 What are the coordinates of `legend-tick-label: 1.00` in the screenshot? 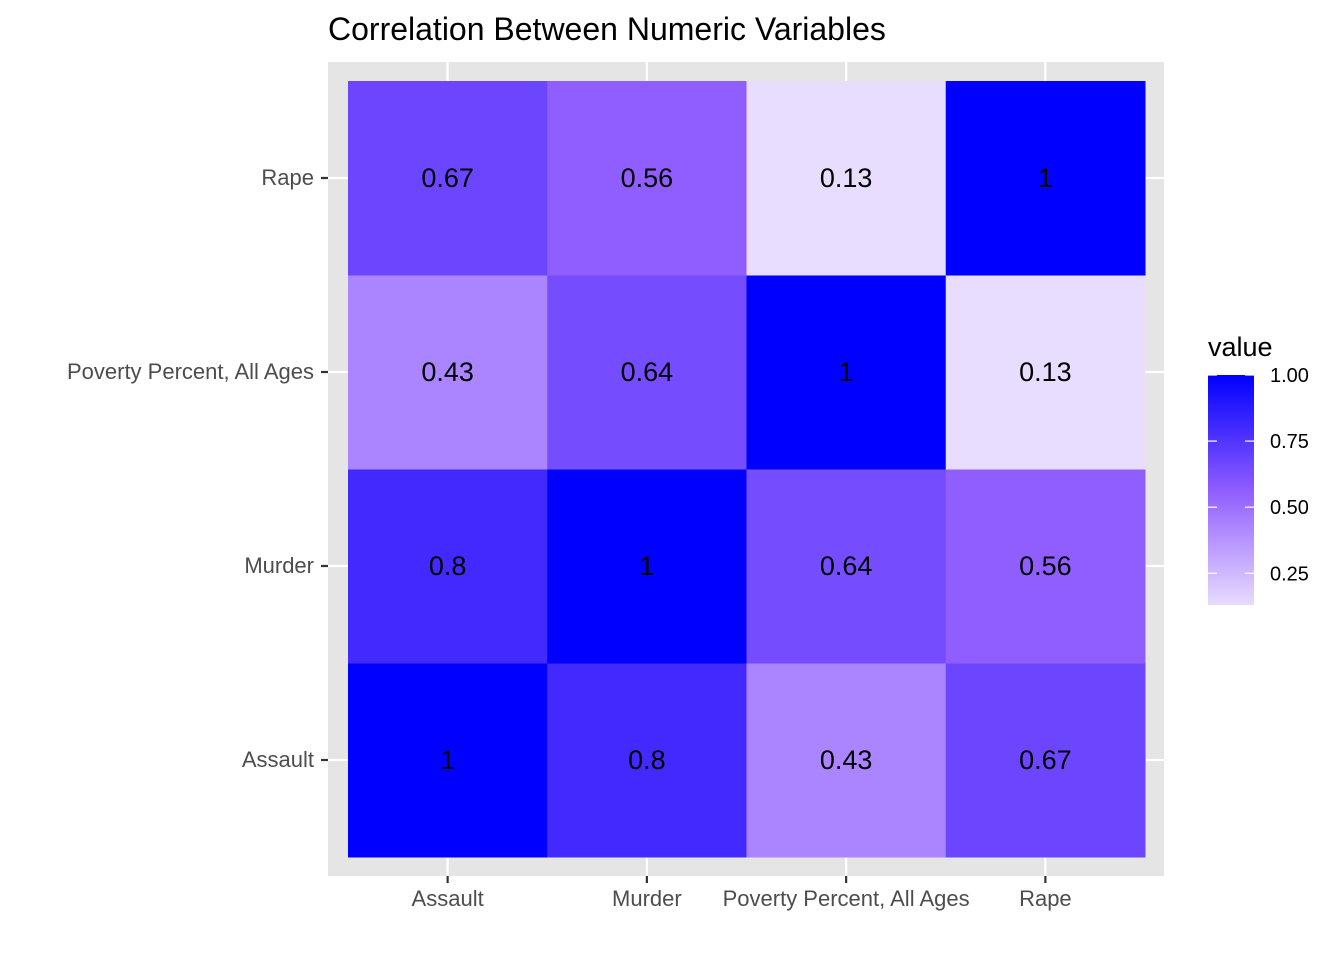 It's located at (1289, 376).